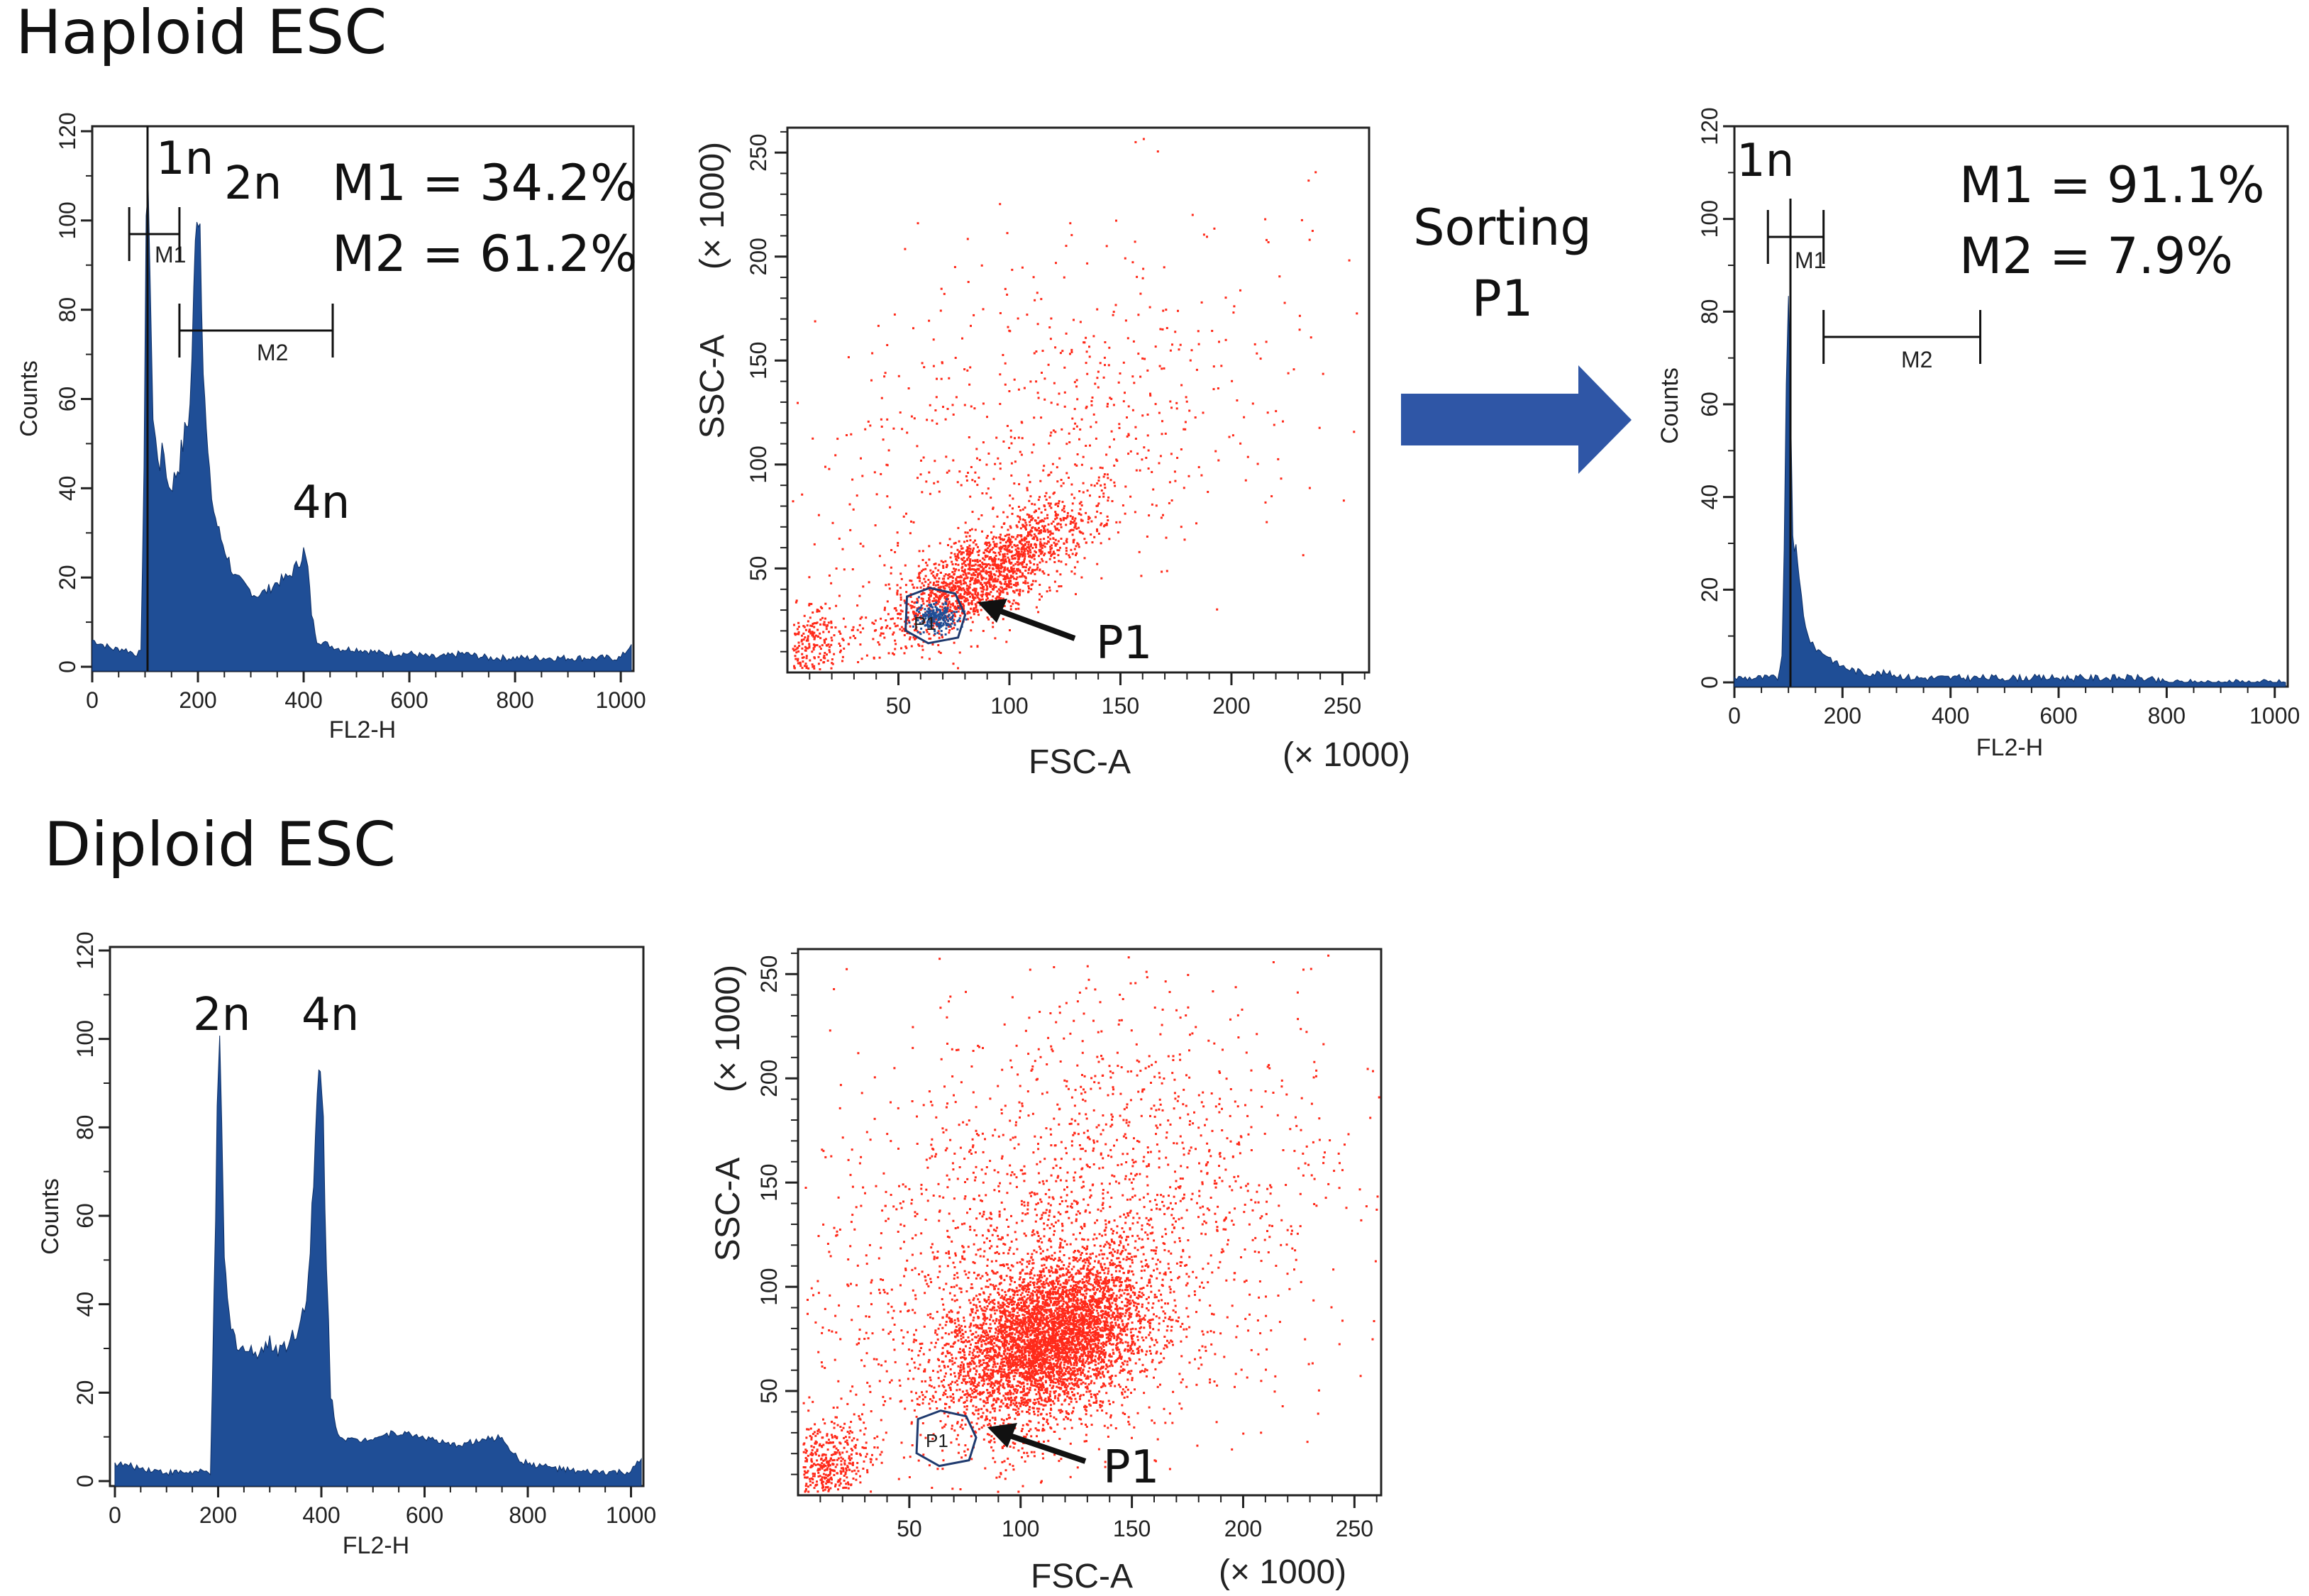 The width and height of the screenshot is (2309, 1596). I want to click on x-tick-label: 400, so click(303, 700).